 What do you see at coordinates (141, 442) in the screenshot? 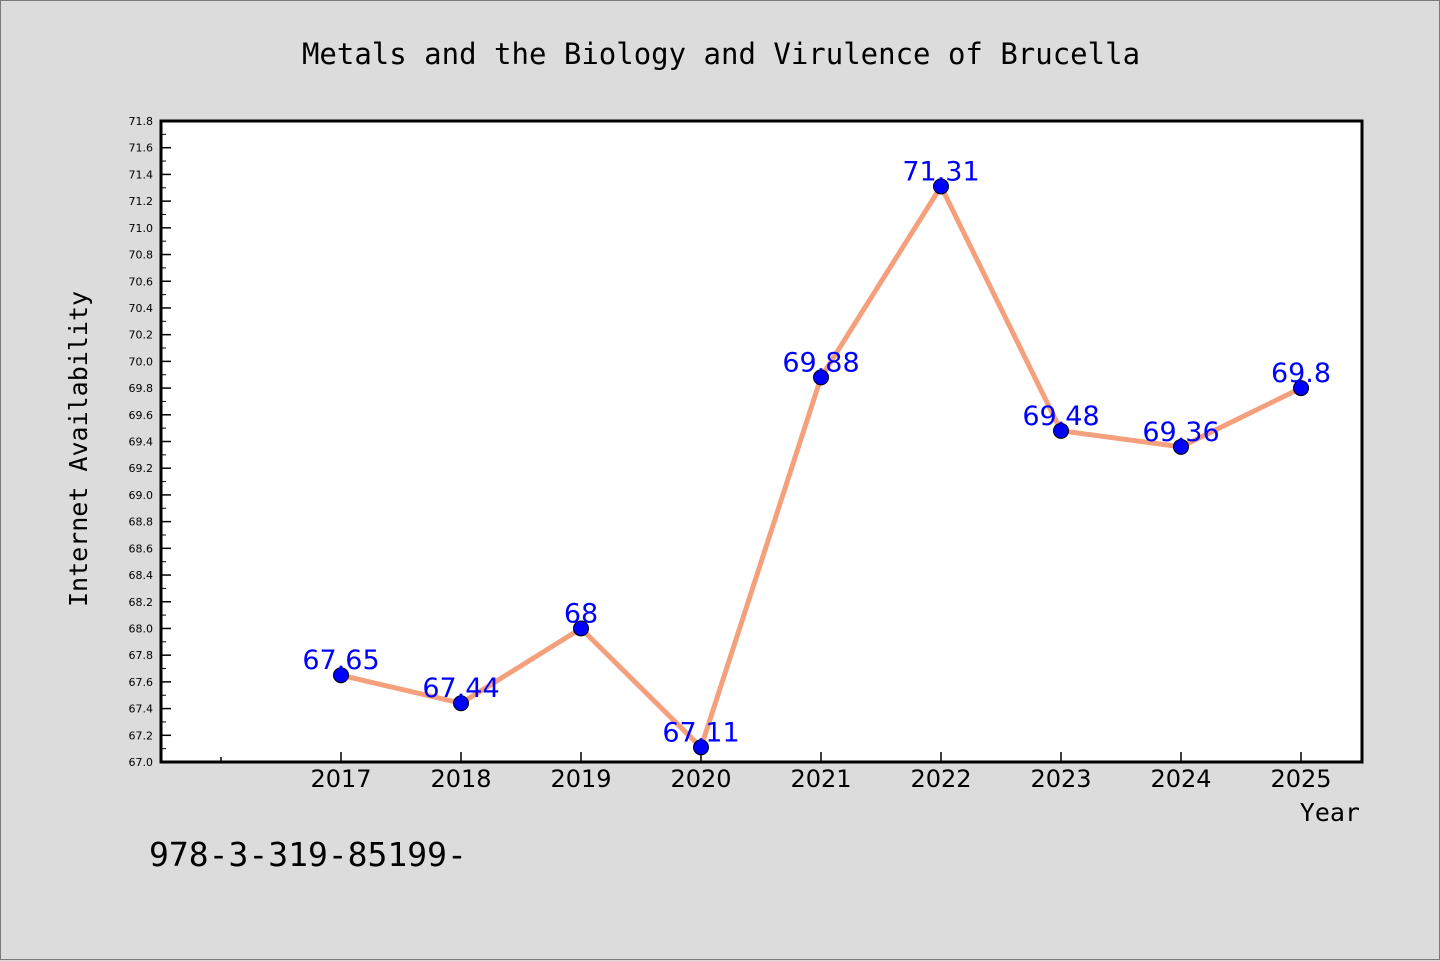
I see `y-tick-label: 69.4` at bounding box center [141, 442].